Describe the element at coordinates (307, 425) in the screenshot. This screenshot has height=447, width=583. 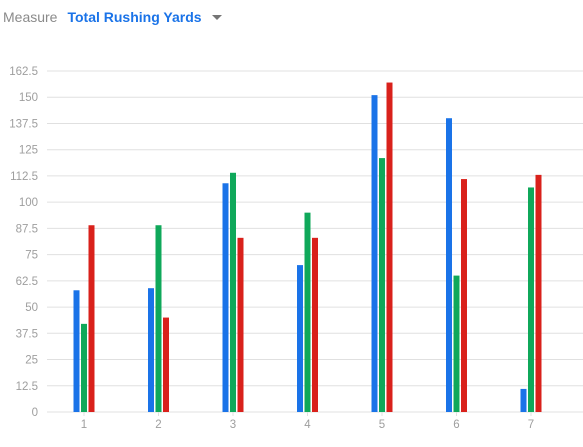
I see `x-tick-label: 4` at that location.